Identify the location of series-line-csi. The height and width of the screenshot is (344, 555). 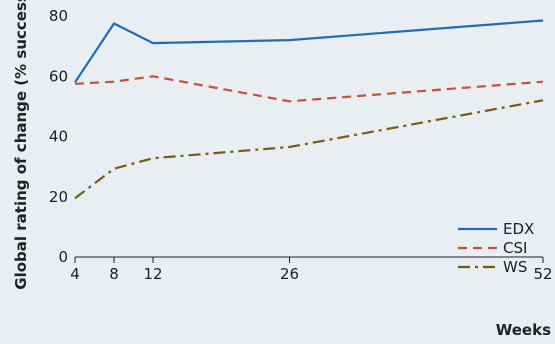
(309, 89).